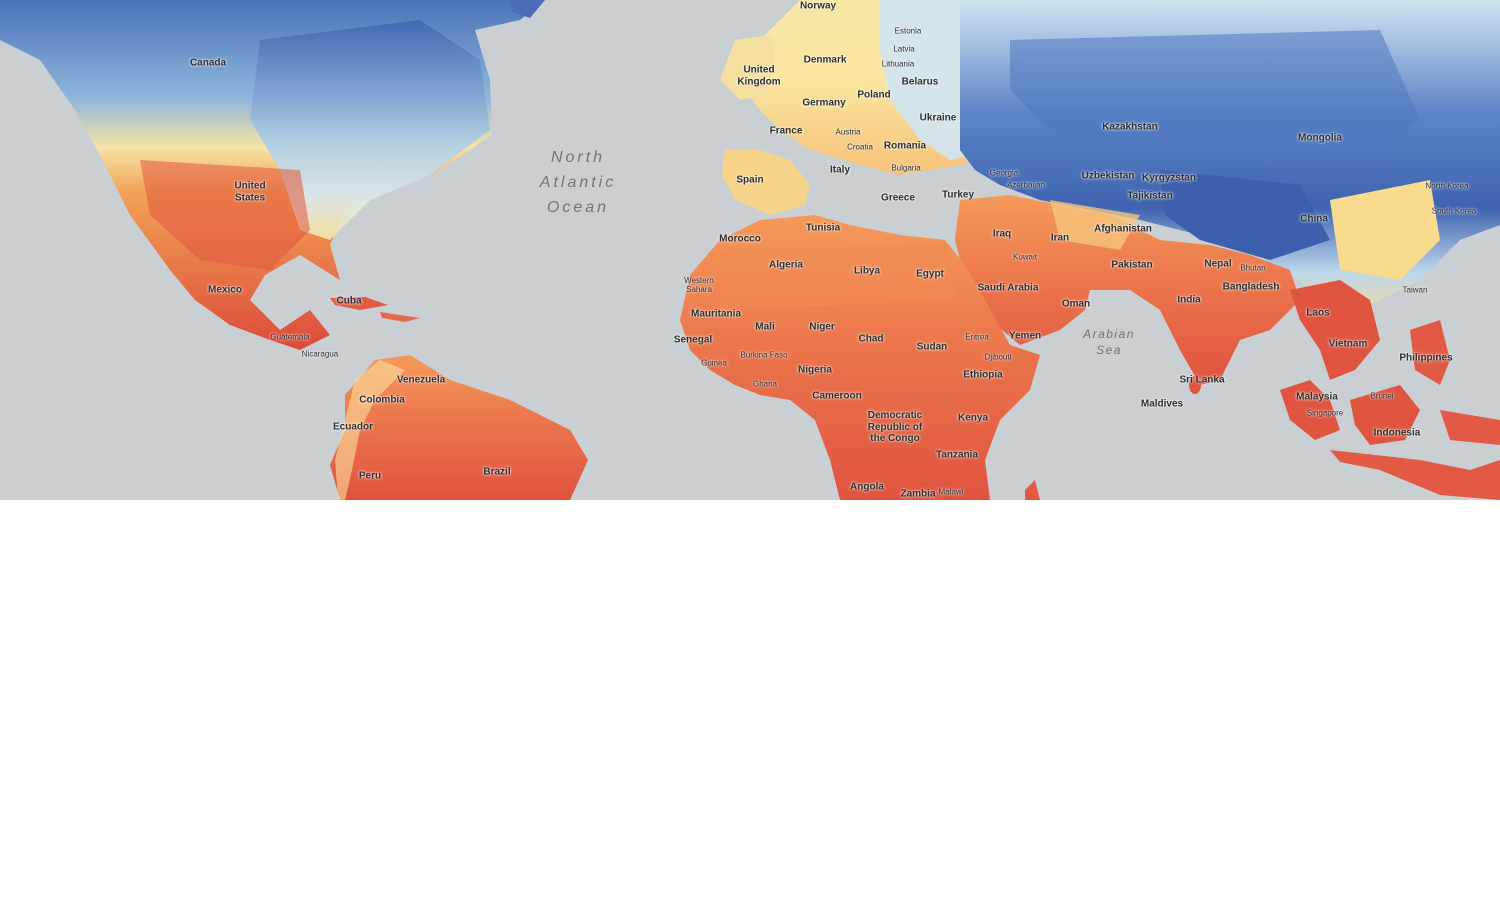 Image resolution: width=1500 pixels, height=900 pixels. What do you see at coordinates (716, 314) in the screenshot?
I see `country-label-mauritania: Mauritania` at bounding box center [716, 314].